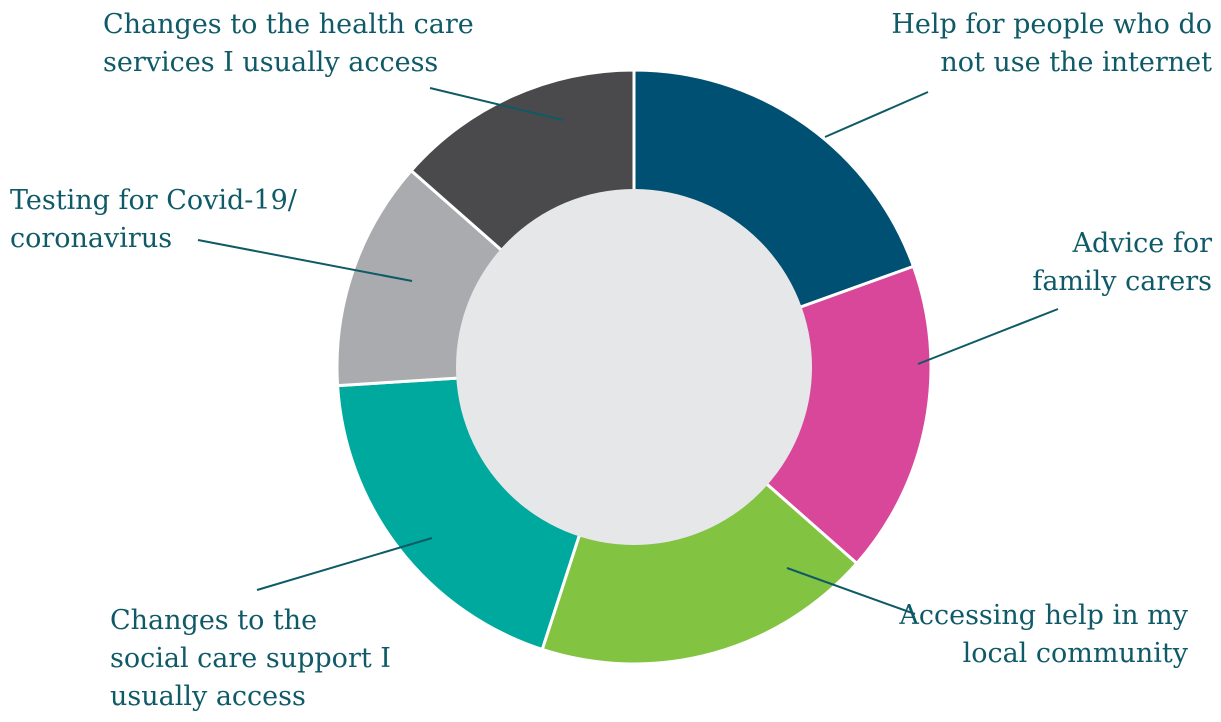 The width and height of the screenshot is (1221, 722). Describe the element at coordinates (270, 62) in the screenshot. I see `slice-label-6-line-2: services I usually access` at that location.